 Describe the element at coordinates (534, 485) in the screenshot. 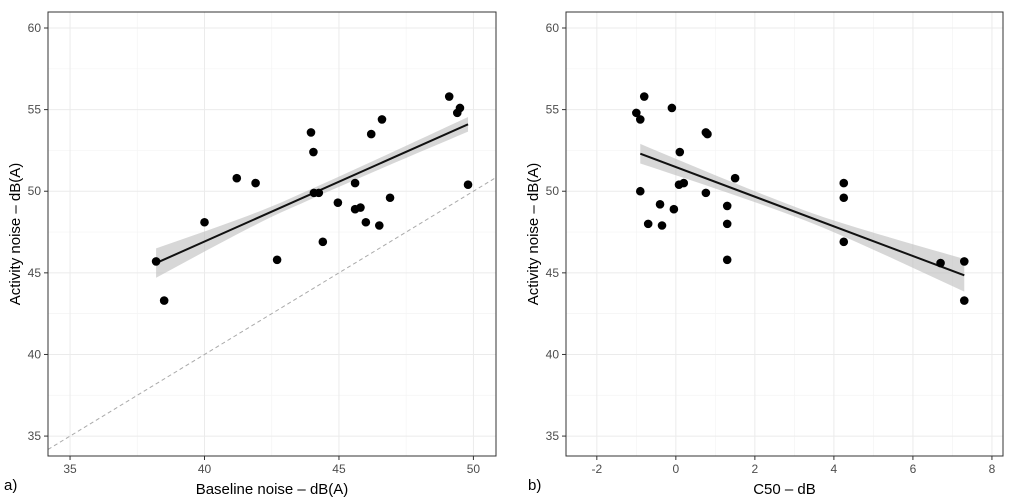

I see `panel-label: b)` at that location.